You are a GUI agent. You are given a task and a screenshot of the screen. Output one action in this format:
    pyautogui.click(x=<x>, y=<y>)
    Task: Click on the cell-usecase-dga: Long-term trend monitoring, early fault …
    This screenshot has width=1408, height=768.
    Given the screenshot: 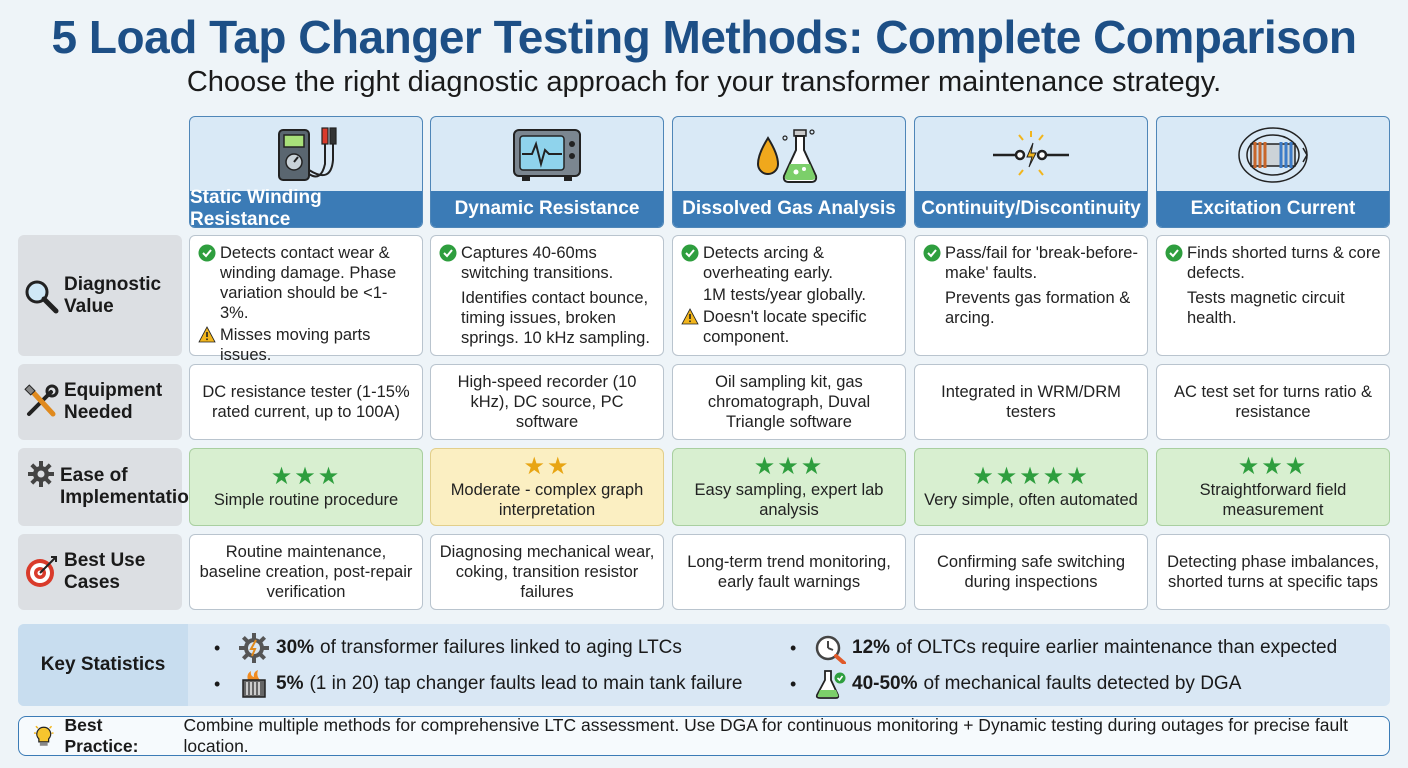 What is the action you would take?
    pyautogui.click(x=789, y=572)
    